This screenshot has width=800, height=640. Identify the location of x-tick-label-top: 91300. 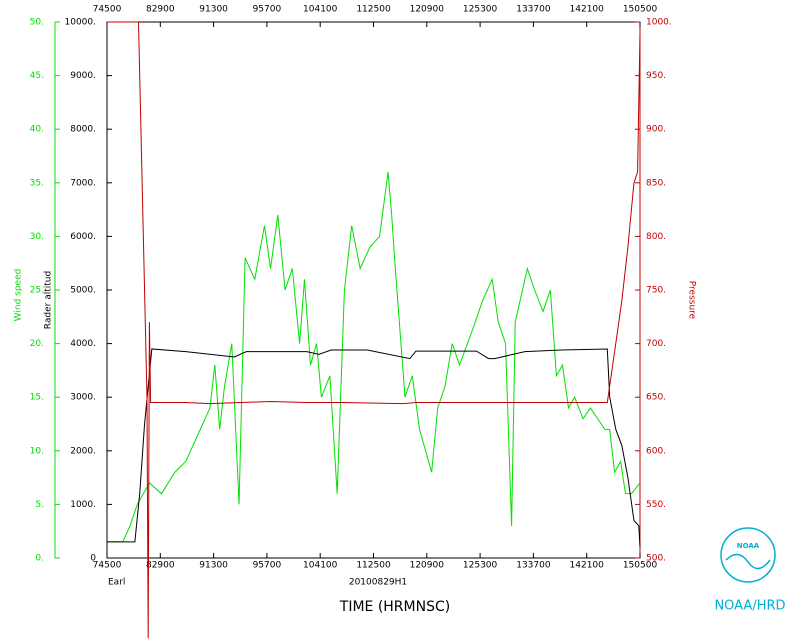
(213, 10).